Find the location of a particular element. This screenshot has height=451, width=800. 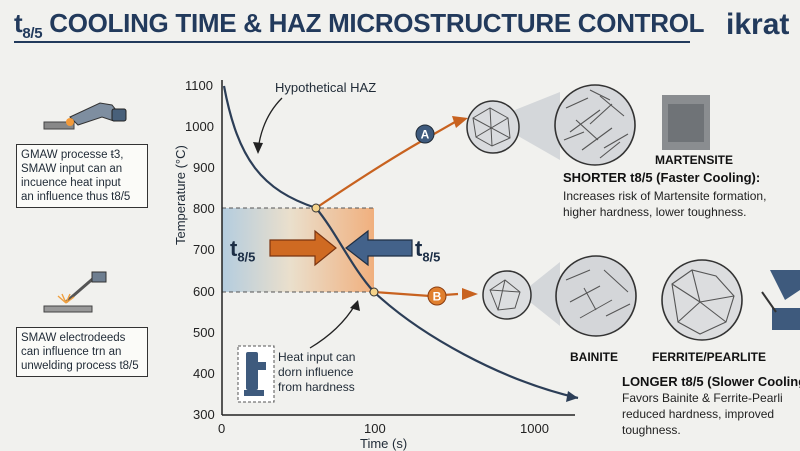

micrometer-icon is located at coordinates (256, 374).